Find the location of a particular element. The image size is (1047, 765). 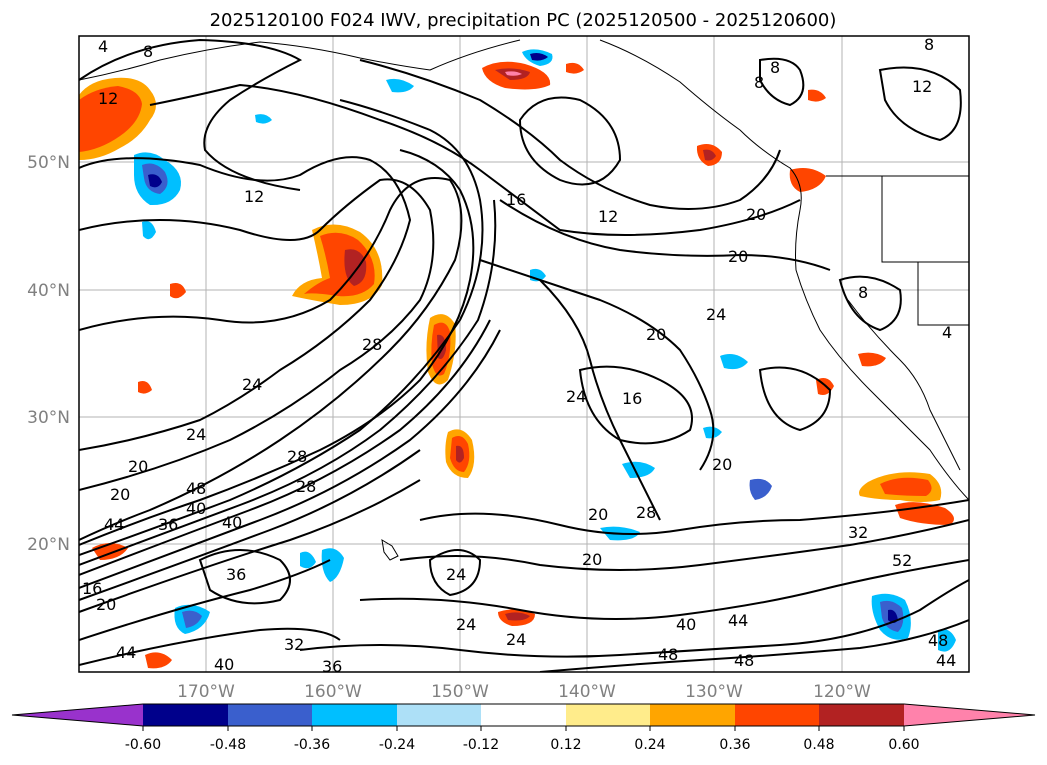

colorbar-tick-label: -0.60 is located at coordinates (143, 745).